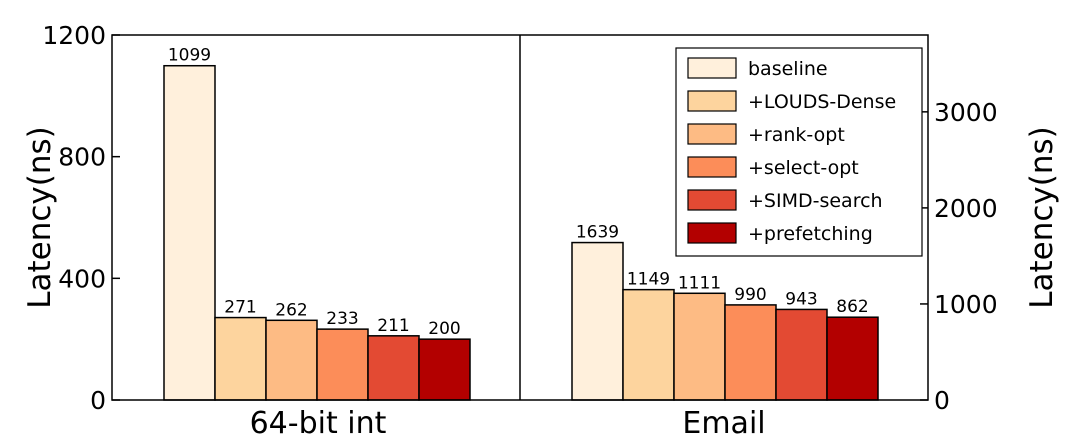 This screenshot has width=1070, height=446. What do you see at coordinates (803, 168) in the screenshot?
I see `legend-label-4: +select-opt` at bounding box center [803, 168].